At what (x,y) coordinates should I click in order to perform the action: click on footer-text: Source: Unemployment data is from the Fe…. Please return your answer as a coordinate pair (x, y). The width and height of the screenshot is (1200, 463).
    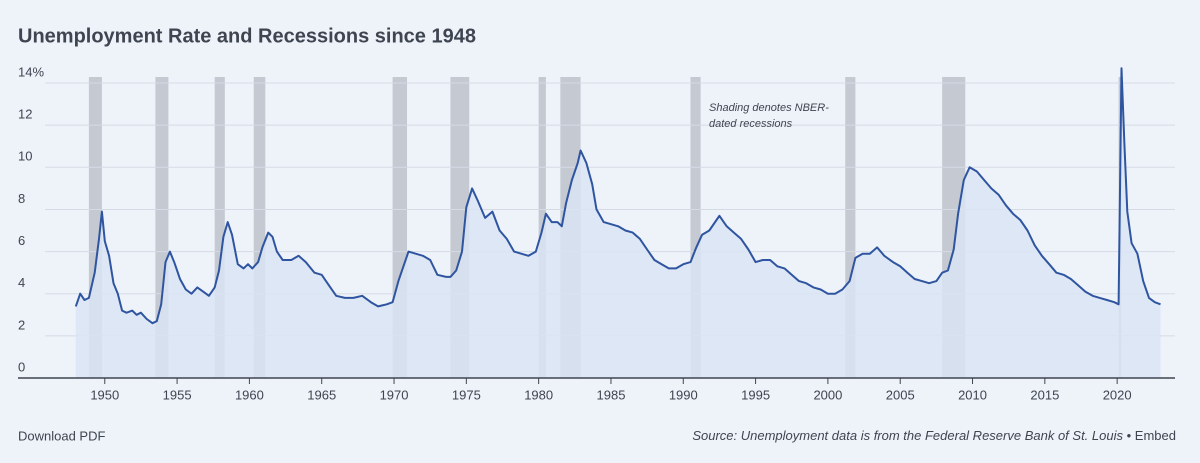
    Looking at the image, I should click on (934, 435).